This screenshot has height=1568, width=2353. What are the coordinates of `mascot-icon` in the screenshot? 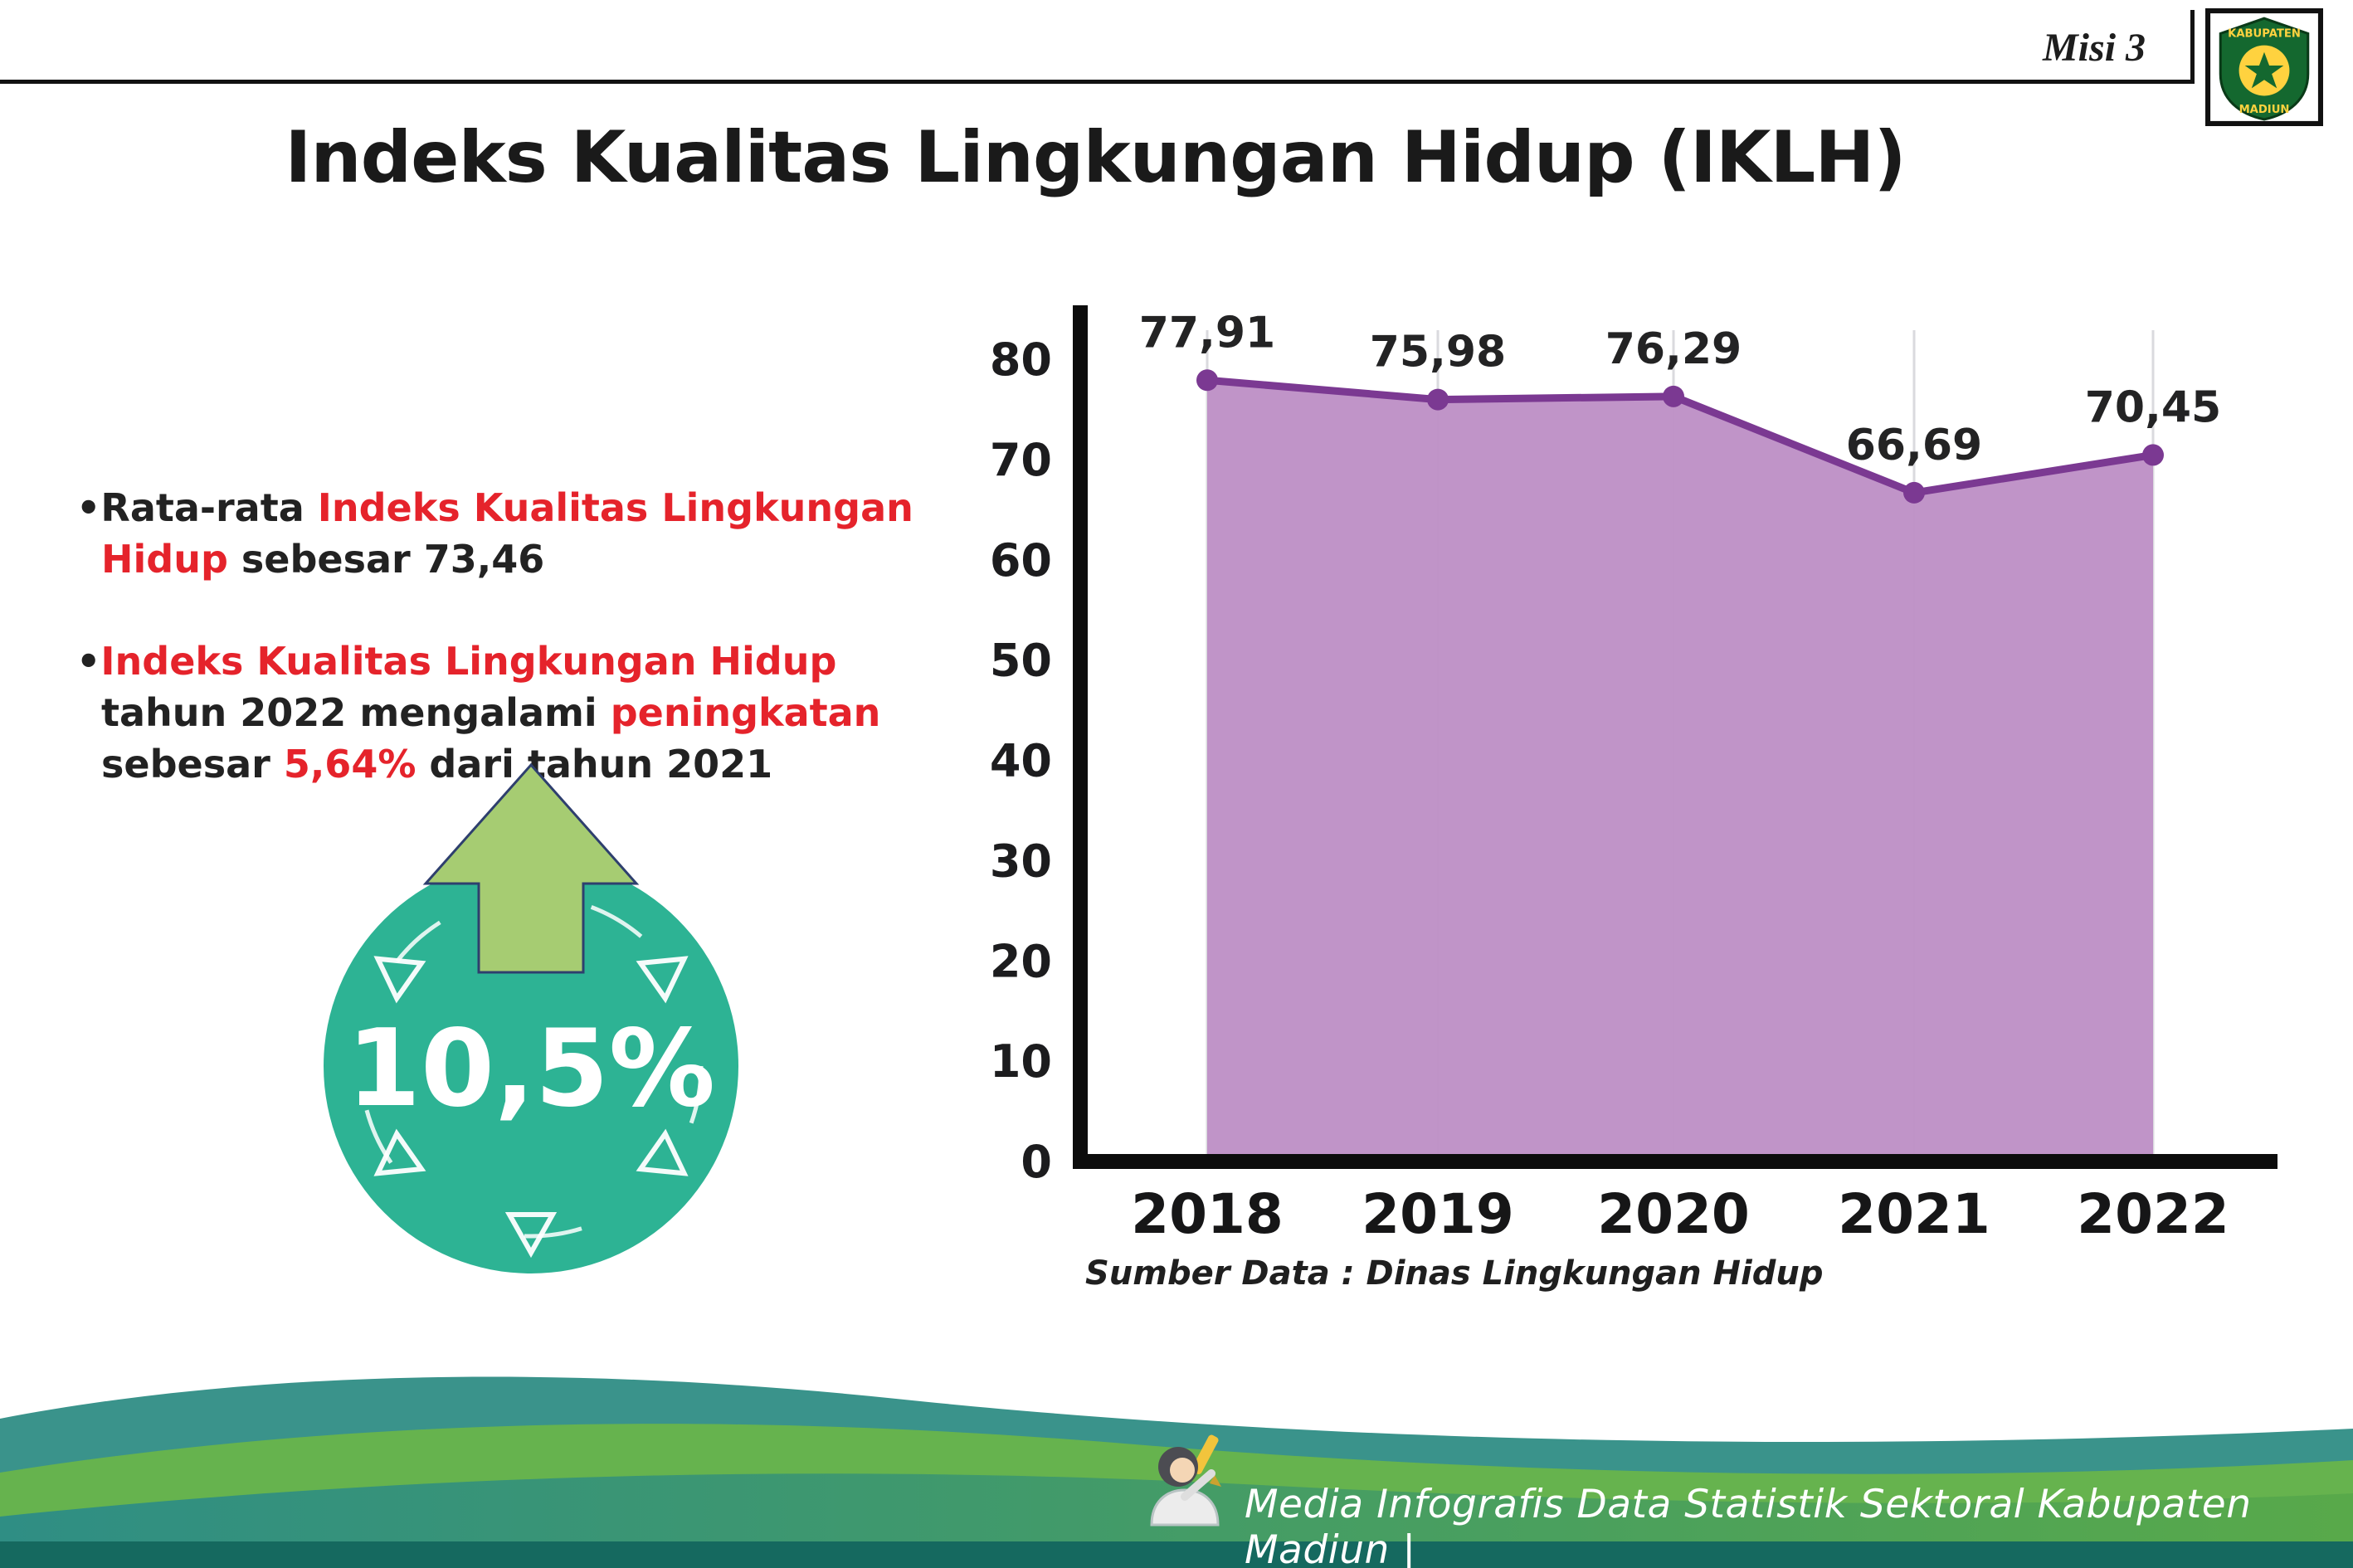 It's located at (1185, 1480).